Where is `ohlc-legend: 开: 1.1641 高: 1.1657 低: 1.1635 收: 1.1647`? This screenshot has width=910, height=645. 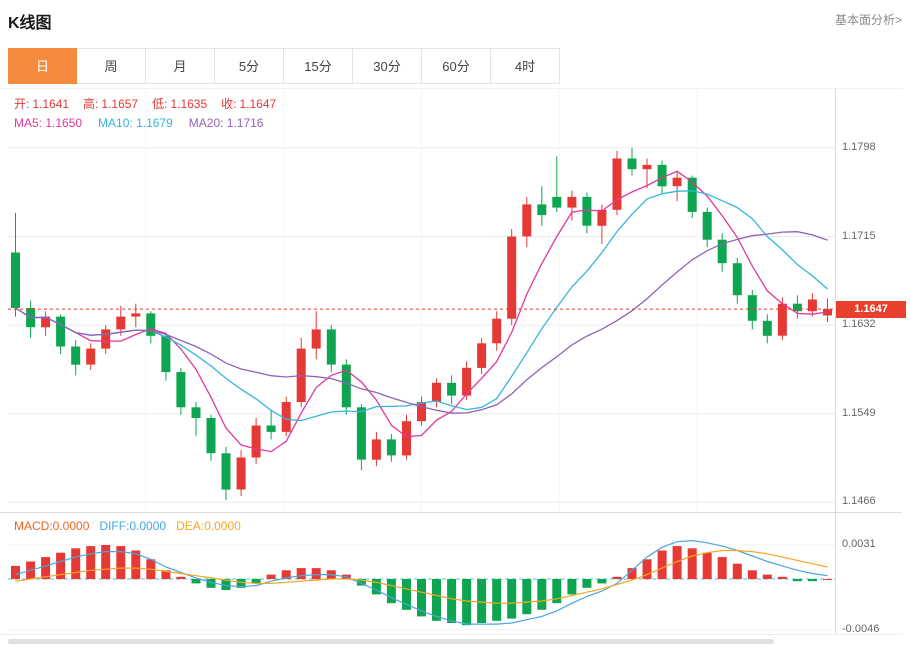
ohlc-legend: 开: 1.1641 高: 1.1657 低: 1.1635 收: 1.1647 is located at coordinates (152, 103).